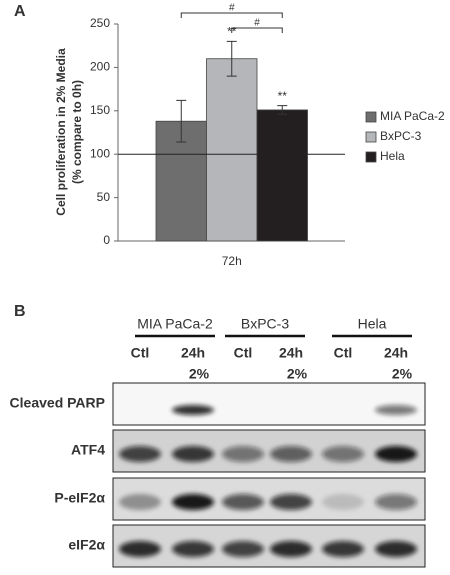 The height and width of the screenshot is (575, 450). Describe the element at coordinates (100, 67) in the screenshot. I see `y-tick-label: 200` at that location.